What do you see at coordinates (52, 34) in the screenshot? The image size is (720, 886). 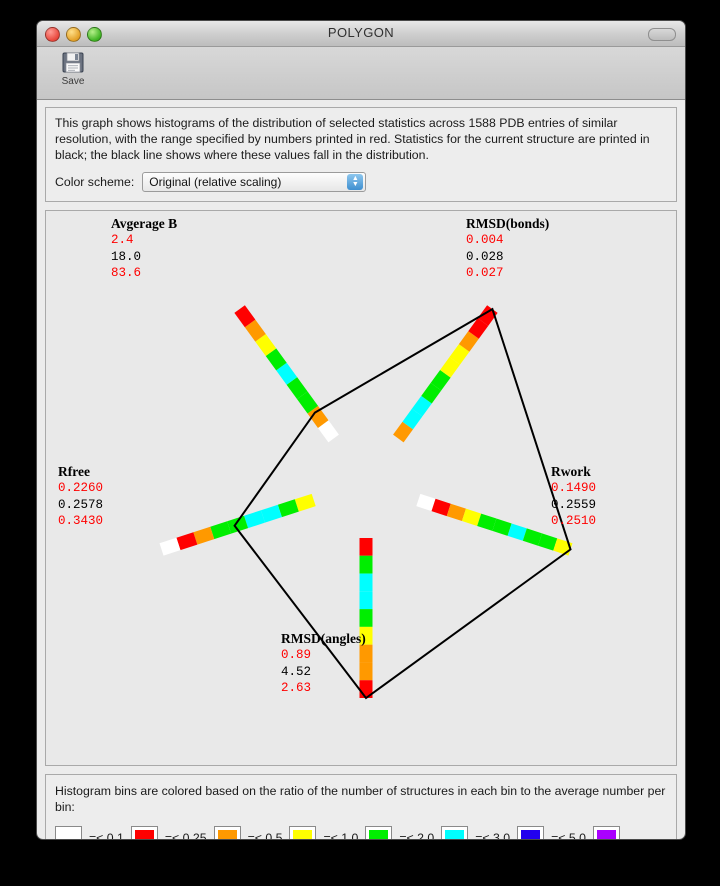 I see `close-button` at bounding box center [52, 34].